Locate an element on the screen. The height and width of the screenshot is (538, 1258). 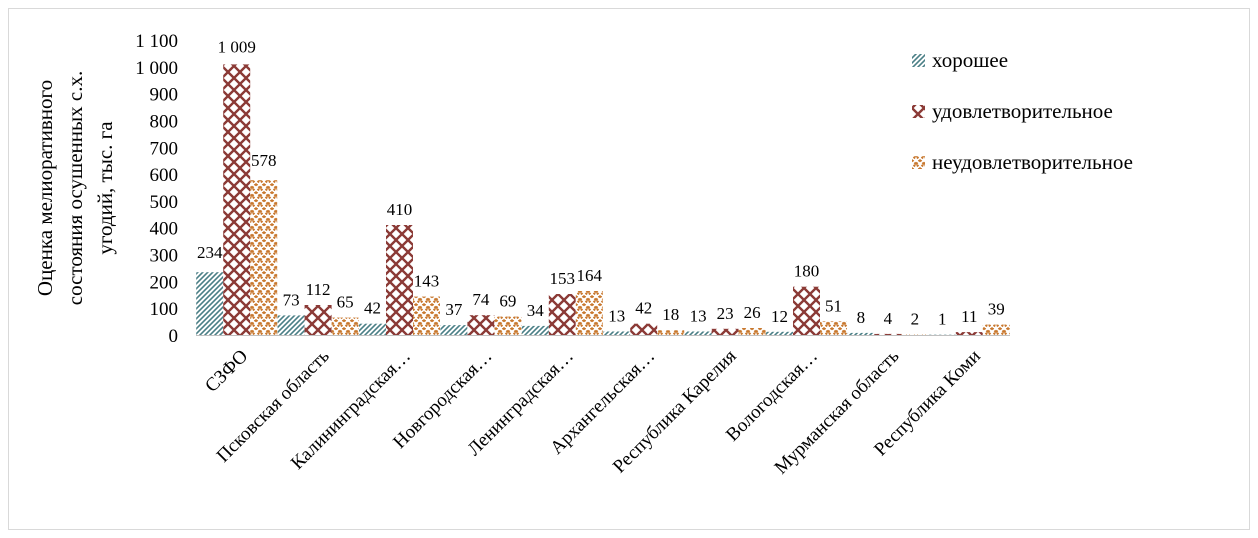
y-axis-title-line: Оценка мелиоративного is located at coordinates (45, 188).